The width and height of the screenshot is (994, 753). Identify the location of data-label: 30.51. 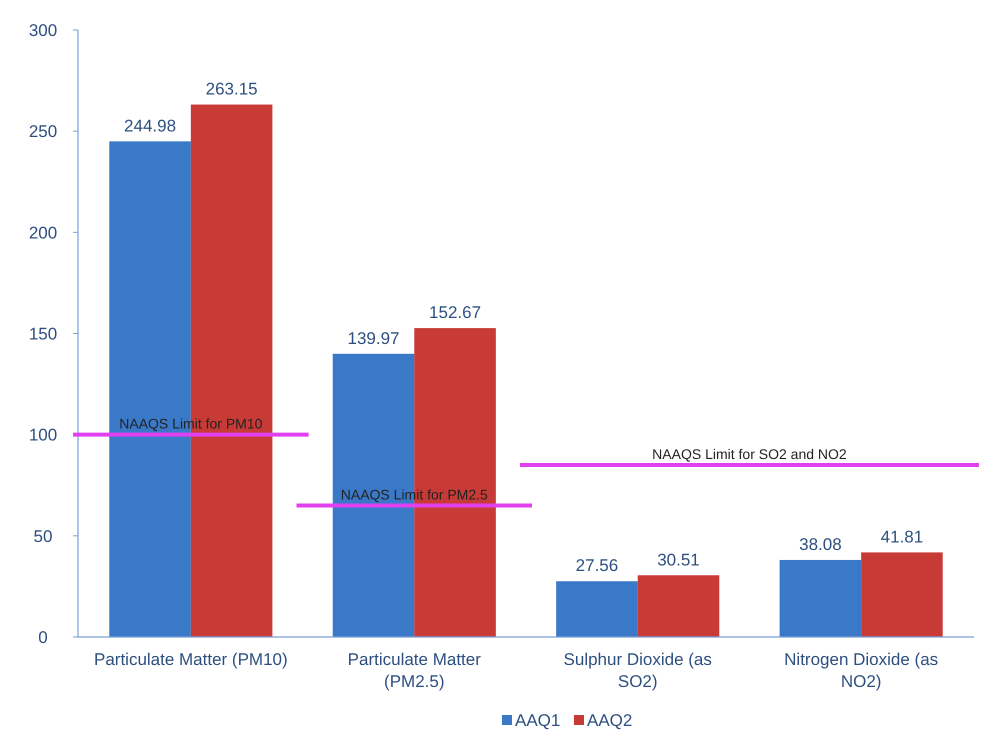
(678, 560).